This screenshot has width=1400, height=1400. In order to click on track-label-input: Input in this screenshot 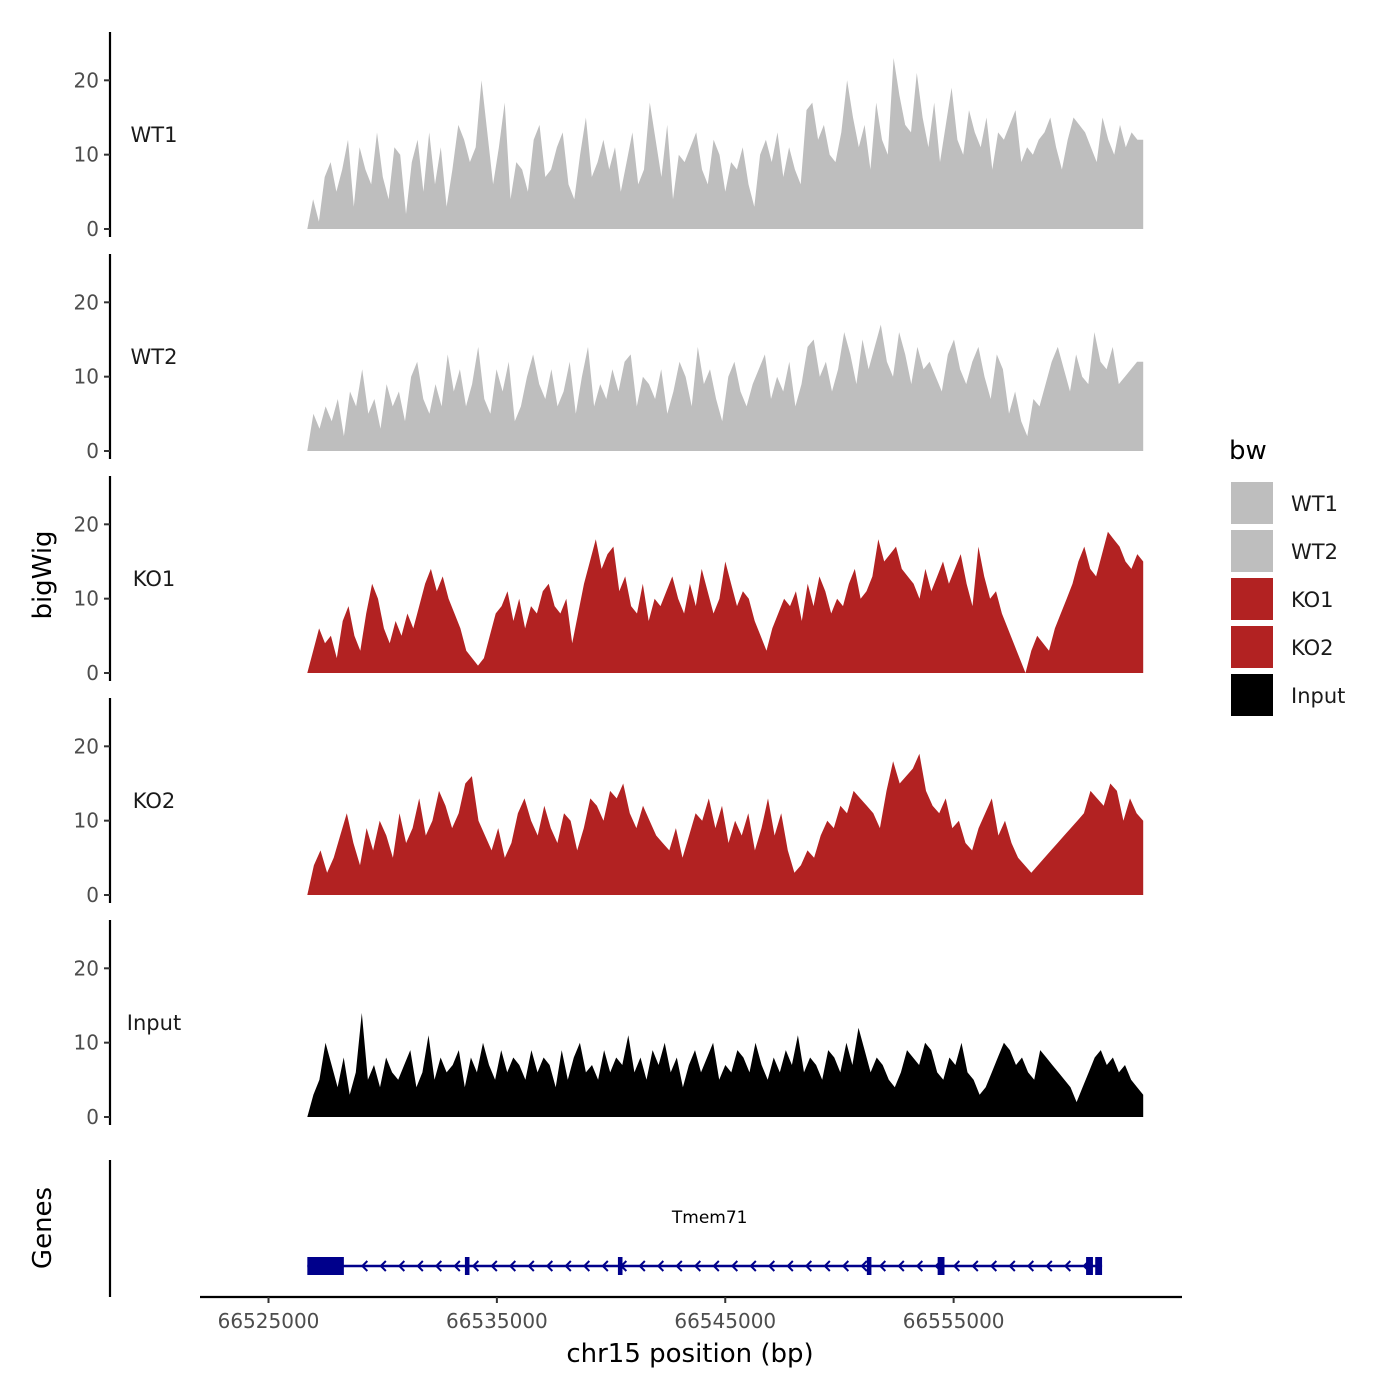, I will do `click(154, 1023)`.